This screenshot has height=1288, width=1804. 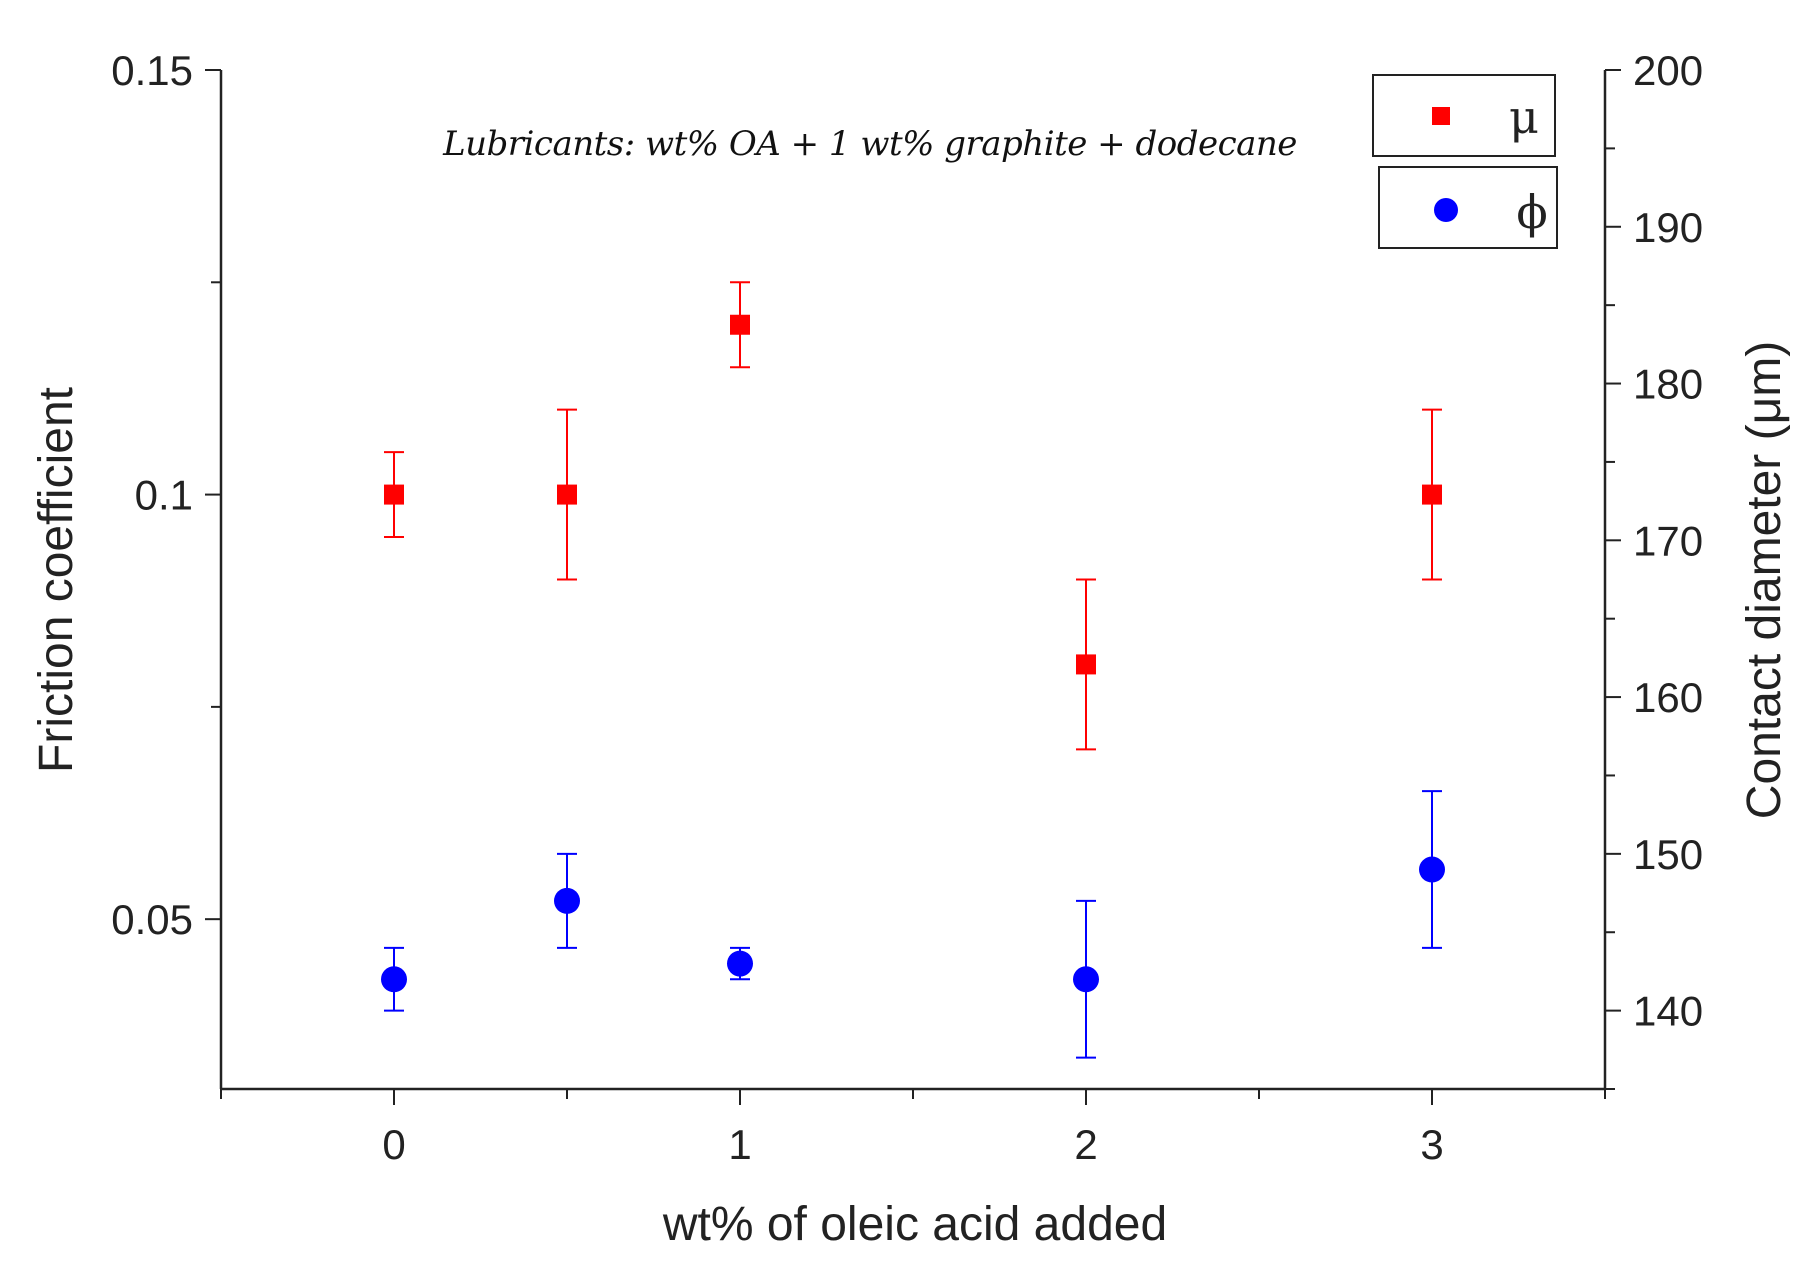 What do you see at coordinates (152, 70) in the screenshot?
I see `y-tick-label: 0.15` at bounding box center [152, 70].